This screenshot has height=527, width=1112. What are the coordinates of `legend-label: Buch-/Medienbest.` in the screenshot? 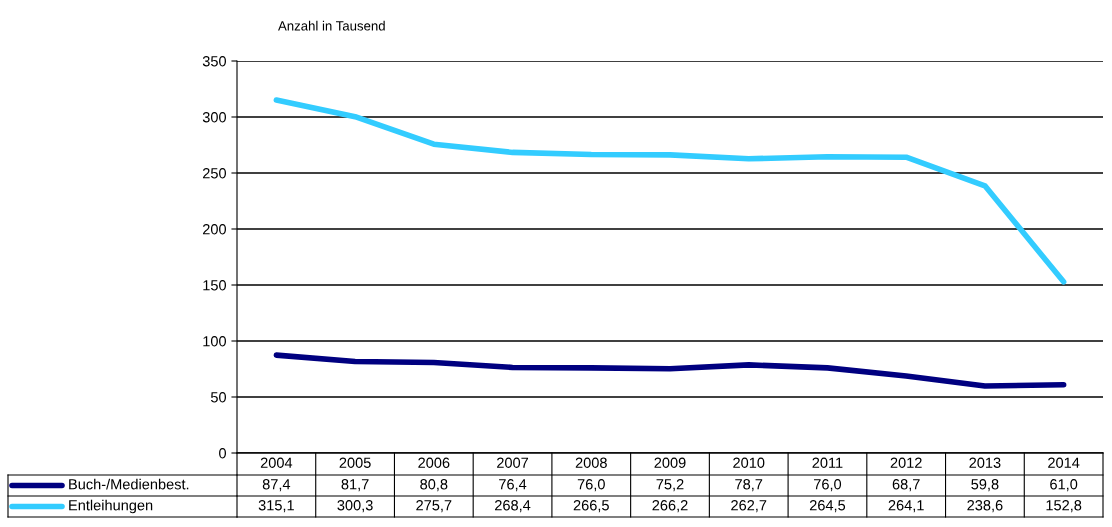 It's located at (129, 484).